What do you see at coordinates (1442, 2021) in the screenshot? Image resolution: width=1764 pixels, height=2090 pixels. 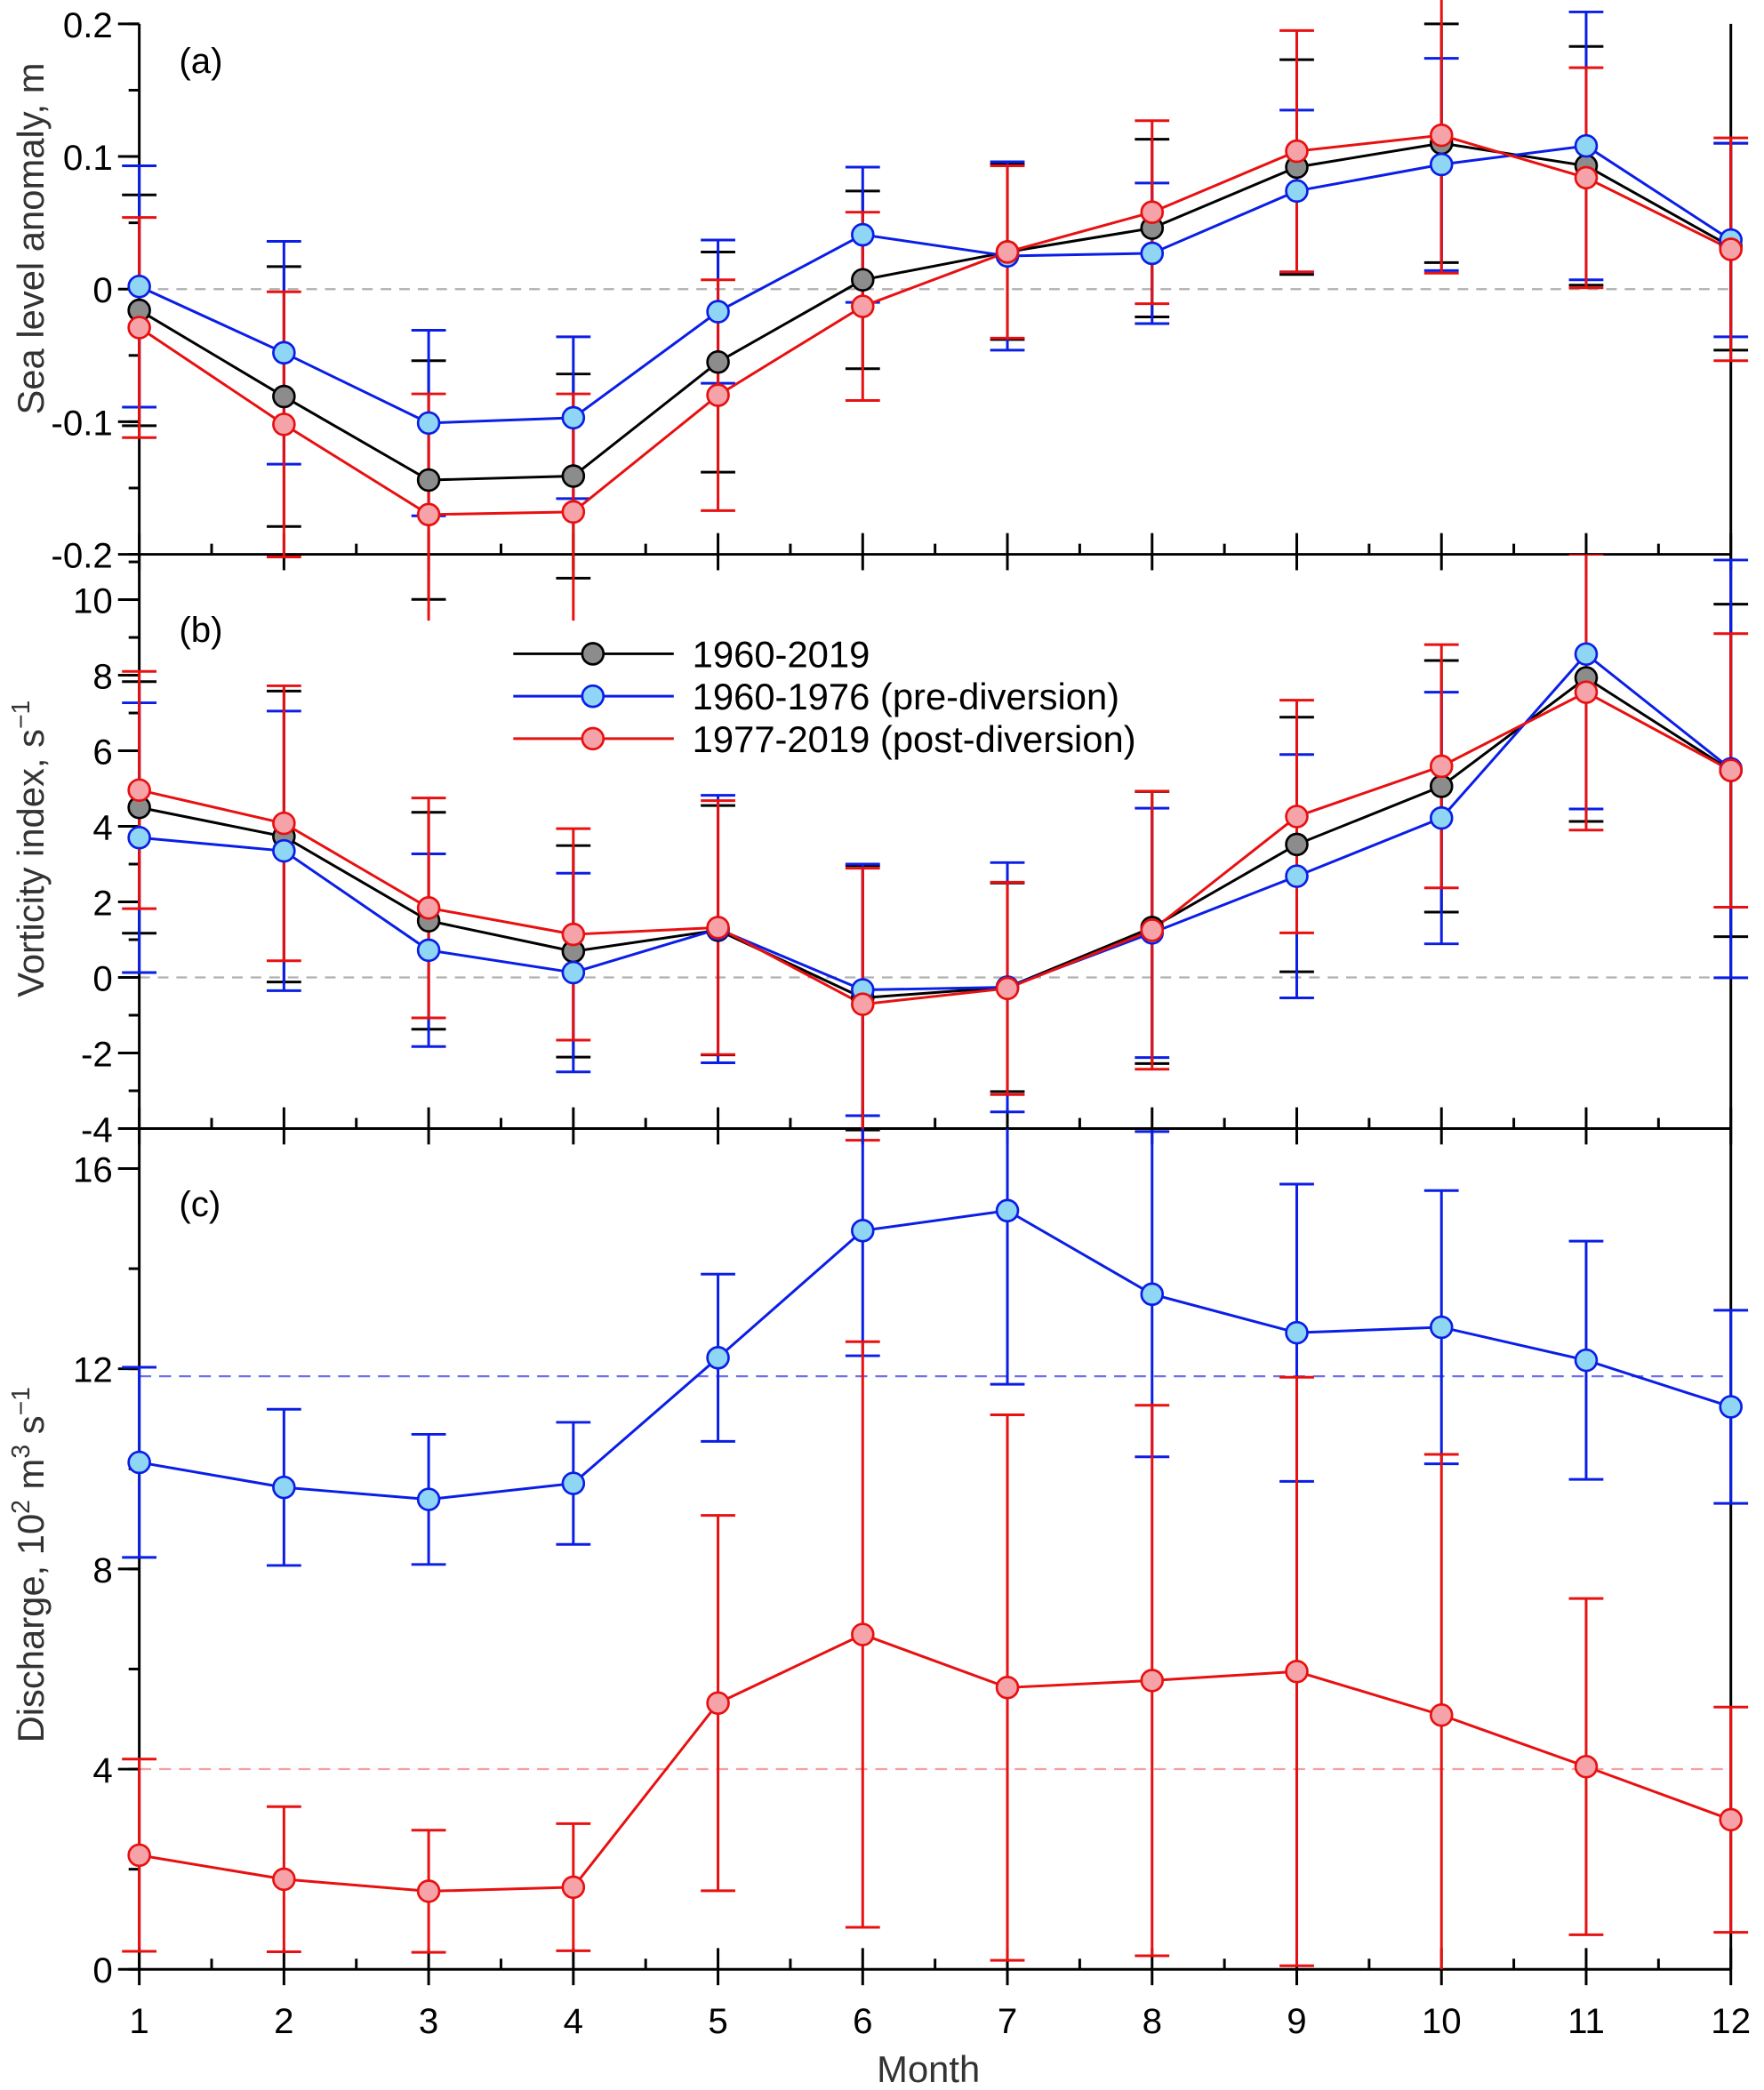 I see `x-tick-label: 10` at bounding box center [1442, 2021].